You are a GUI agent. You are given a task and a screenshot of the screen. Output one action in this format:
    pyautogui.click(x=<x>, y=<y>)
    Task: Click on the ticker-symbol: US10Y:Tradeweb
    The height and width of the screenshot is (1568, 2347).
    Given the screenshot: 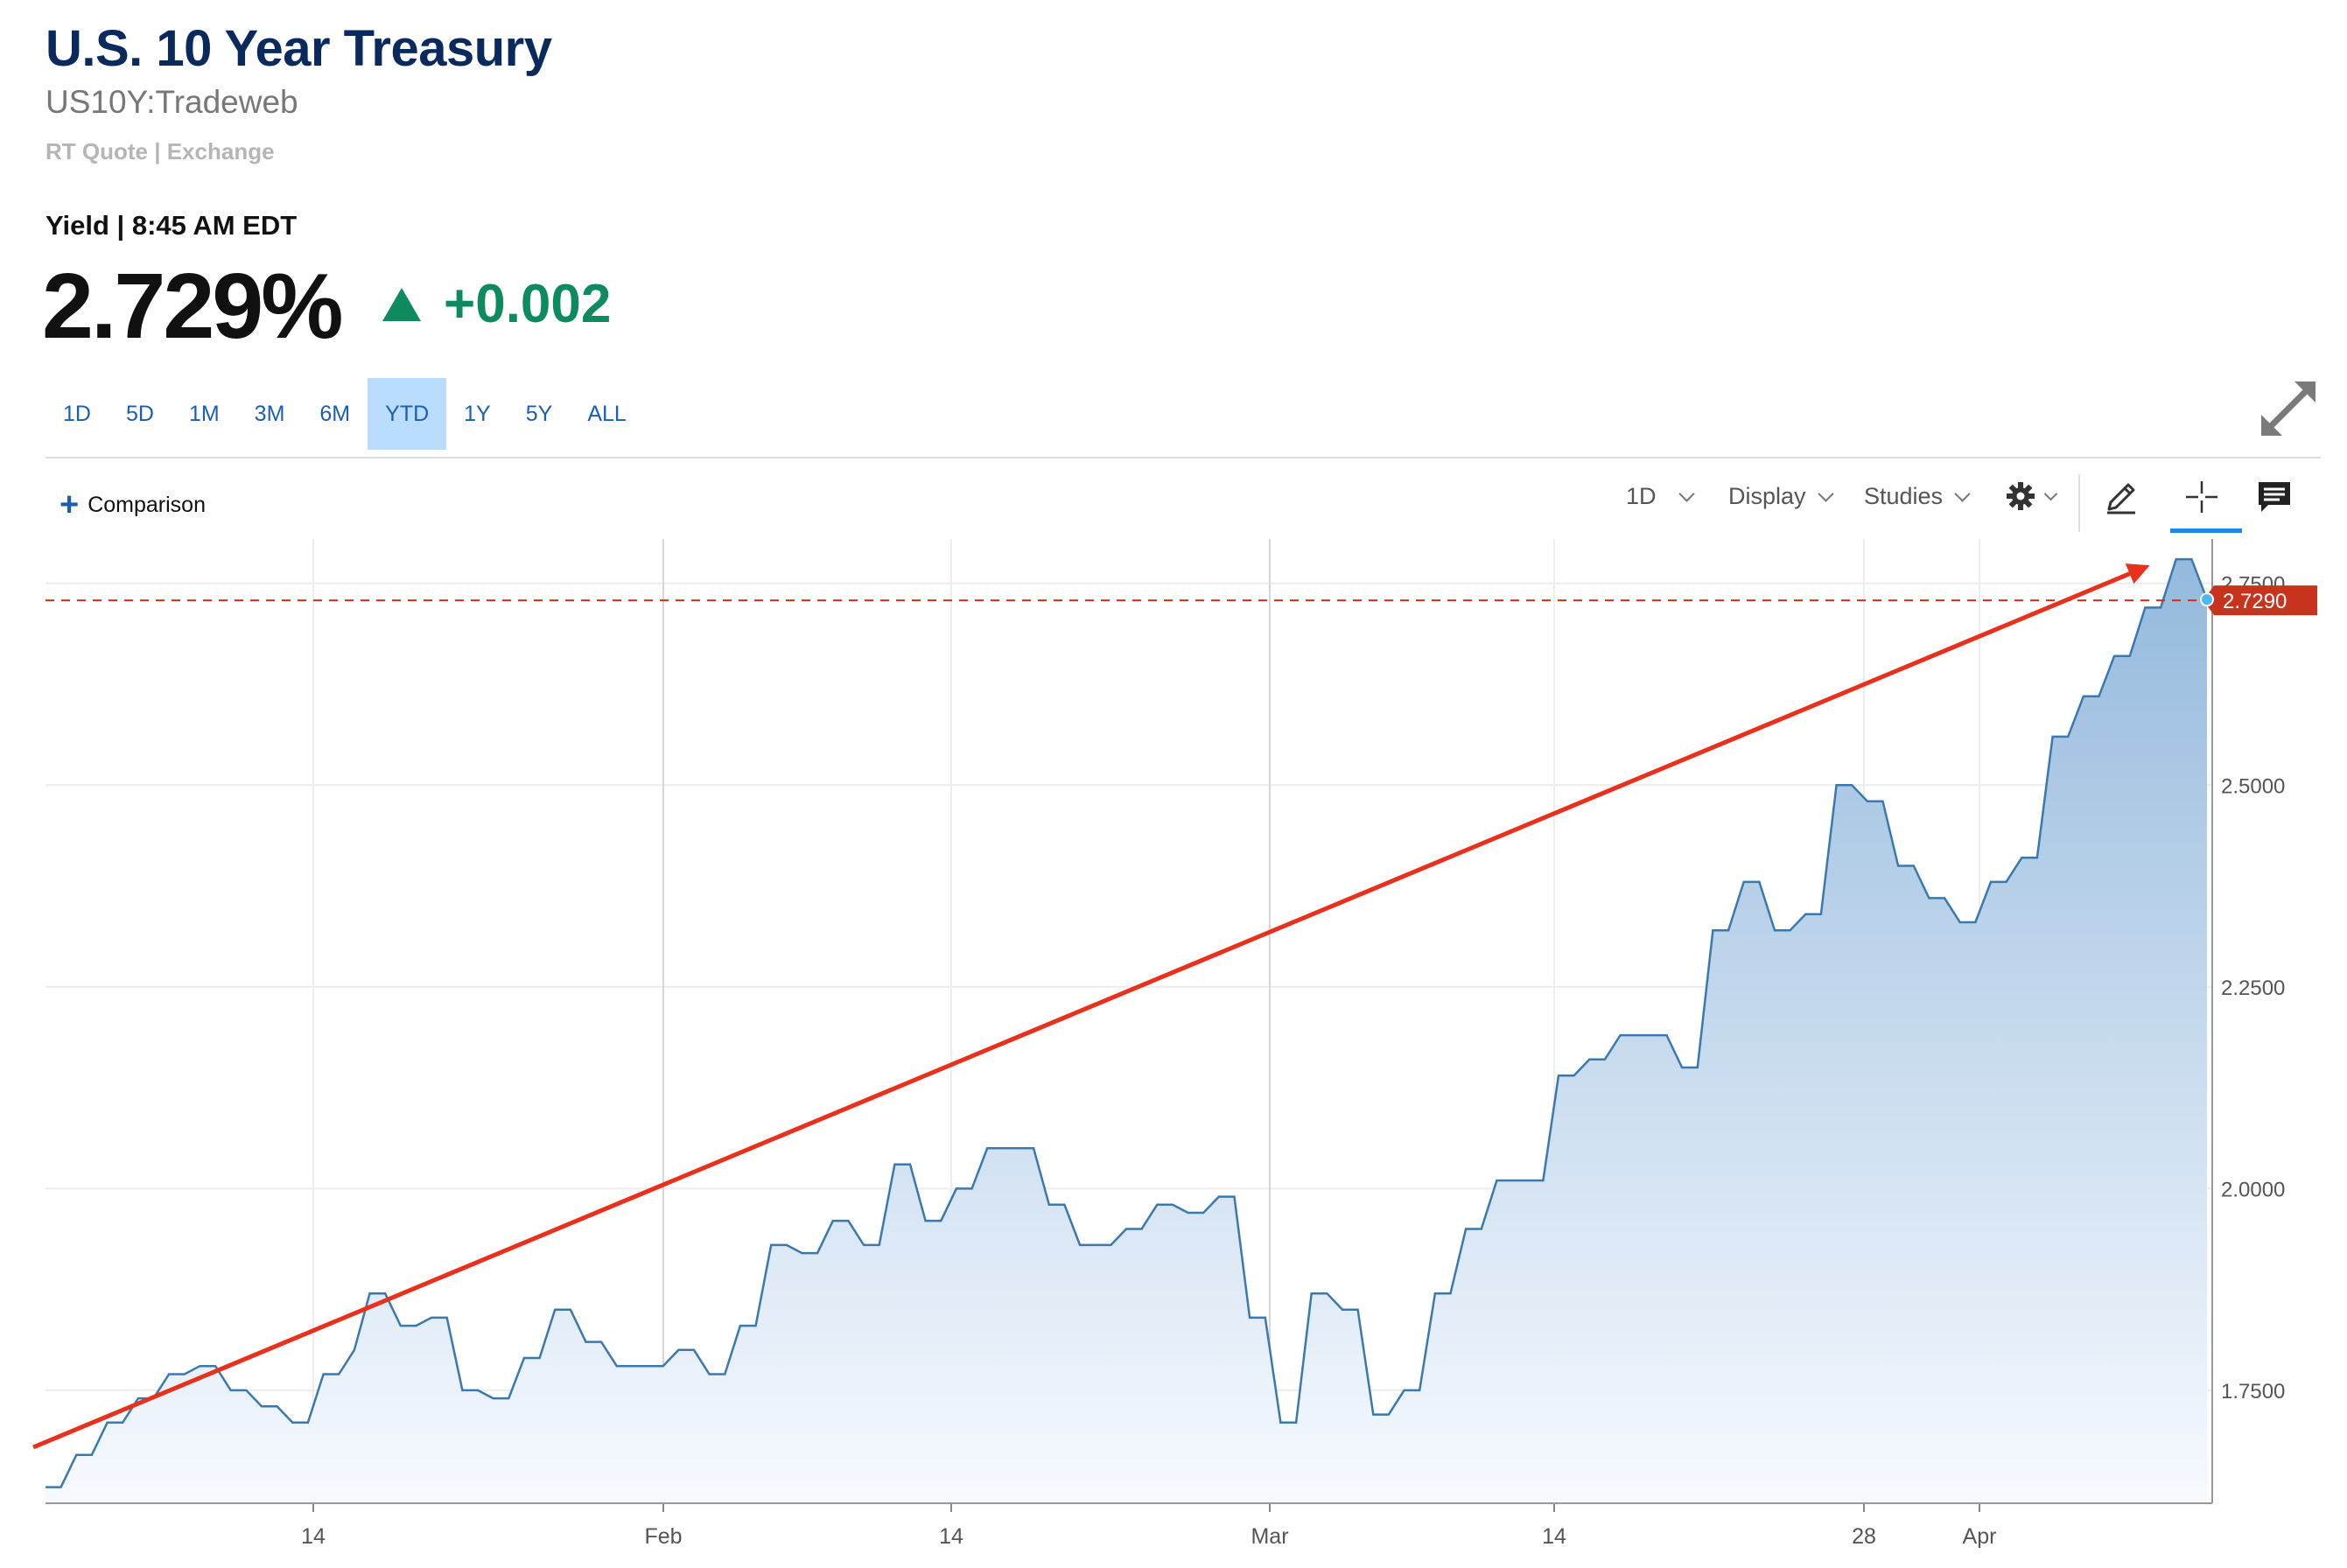 What is the action you would take?
    pyautogui.click(x=172, y=102)
    